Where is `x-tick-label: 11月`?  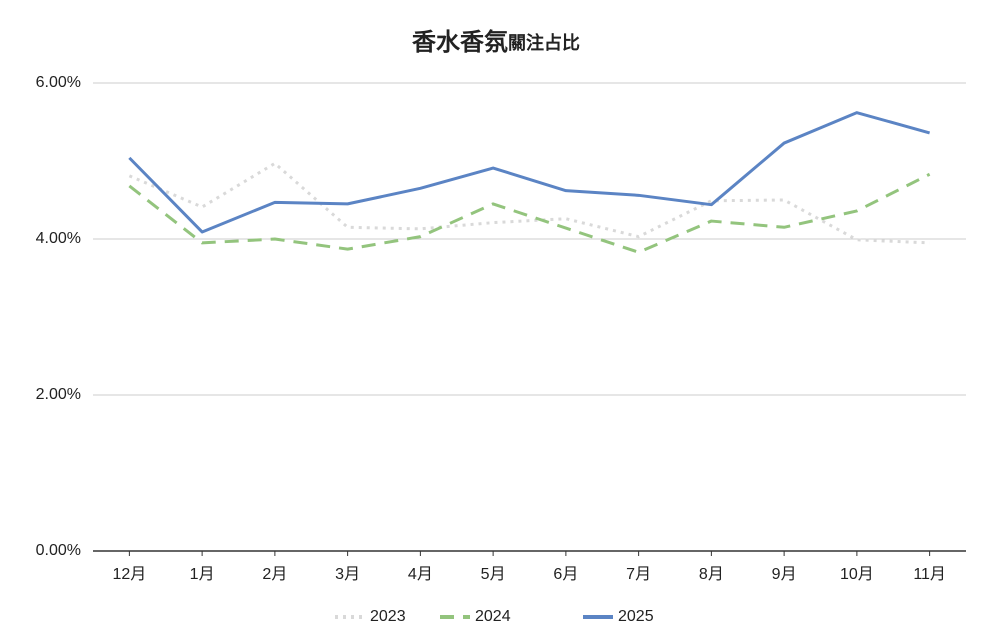 x-tick-label: 11月 is located at coordinates (929, 574).